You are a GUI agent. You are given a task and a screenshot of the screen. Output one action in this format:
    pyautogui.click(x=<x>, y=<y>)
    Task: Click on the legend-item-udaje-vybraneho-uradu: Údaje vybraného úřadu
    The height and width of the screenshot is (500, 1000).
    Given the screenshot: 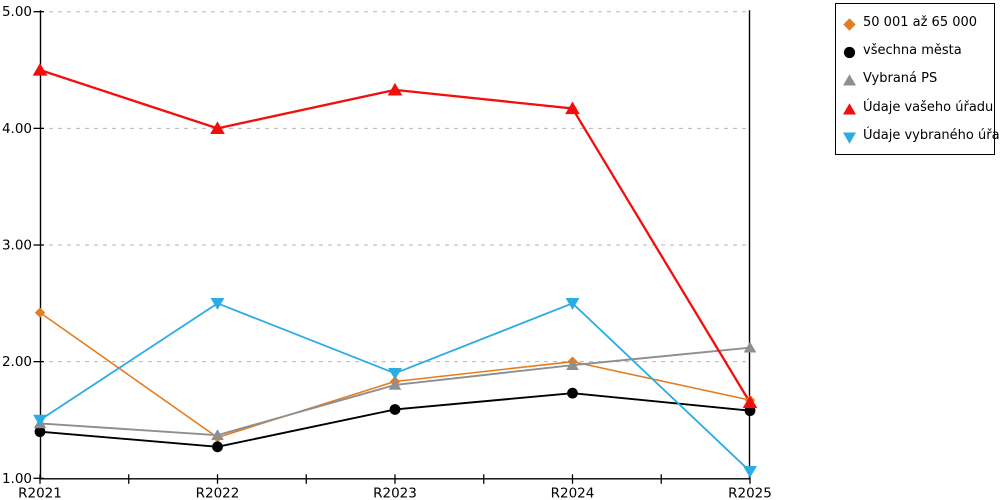 What is the action you would take?
    pyautogui.click(x=921, y=136)
    